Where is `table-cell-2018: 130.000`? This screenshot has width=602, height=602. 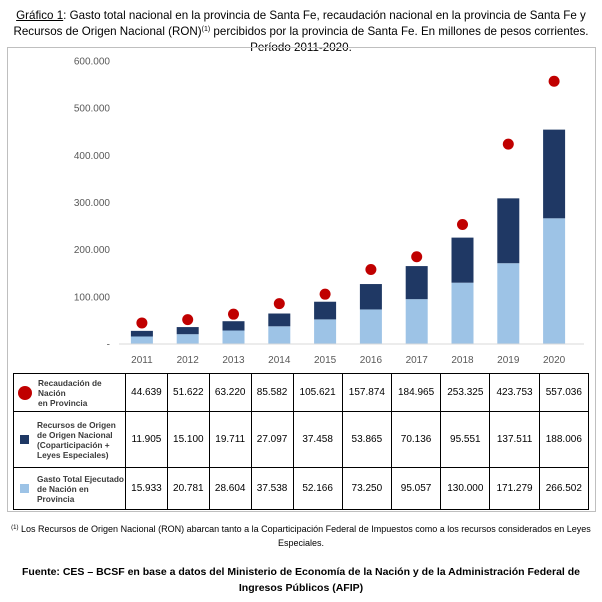
table-cell-2018: 130.000 is located at coordinates (465, 488).